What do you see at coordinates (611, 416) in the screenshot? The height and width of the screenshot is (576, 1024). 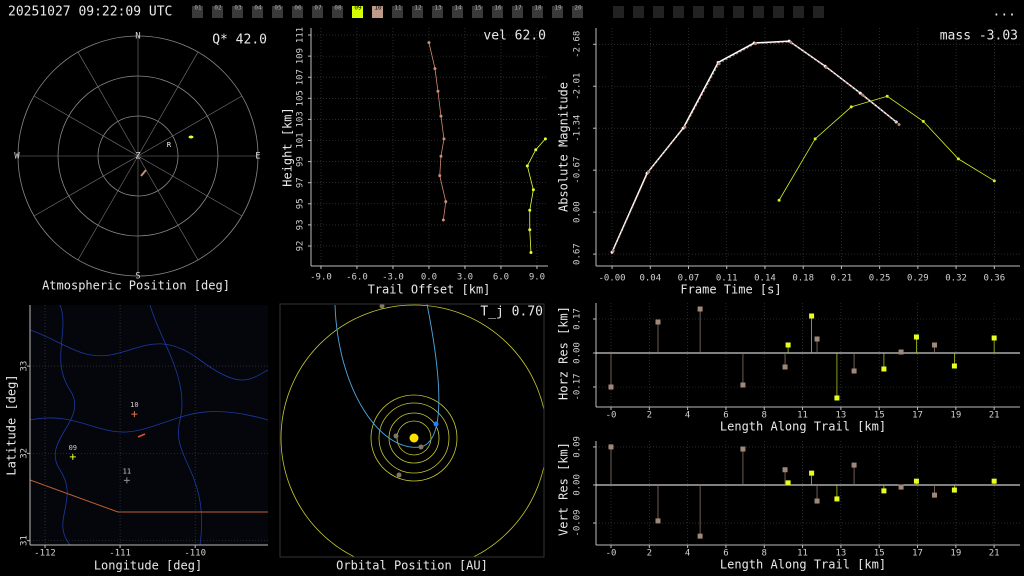 I see `x-tick-label: -0` at bounding box center [611, 416].